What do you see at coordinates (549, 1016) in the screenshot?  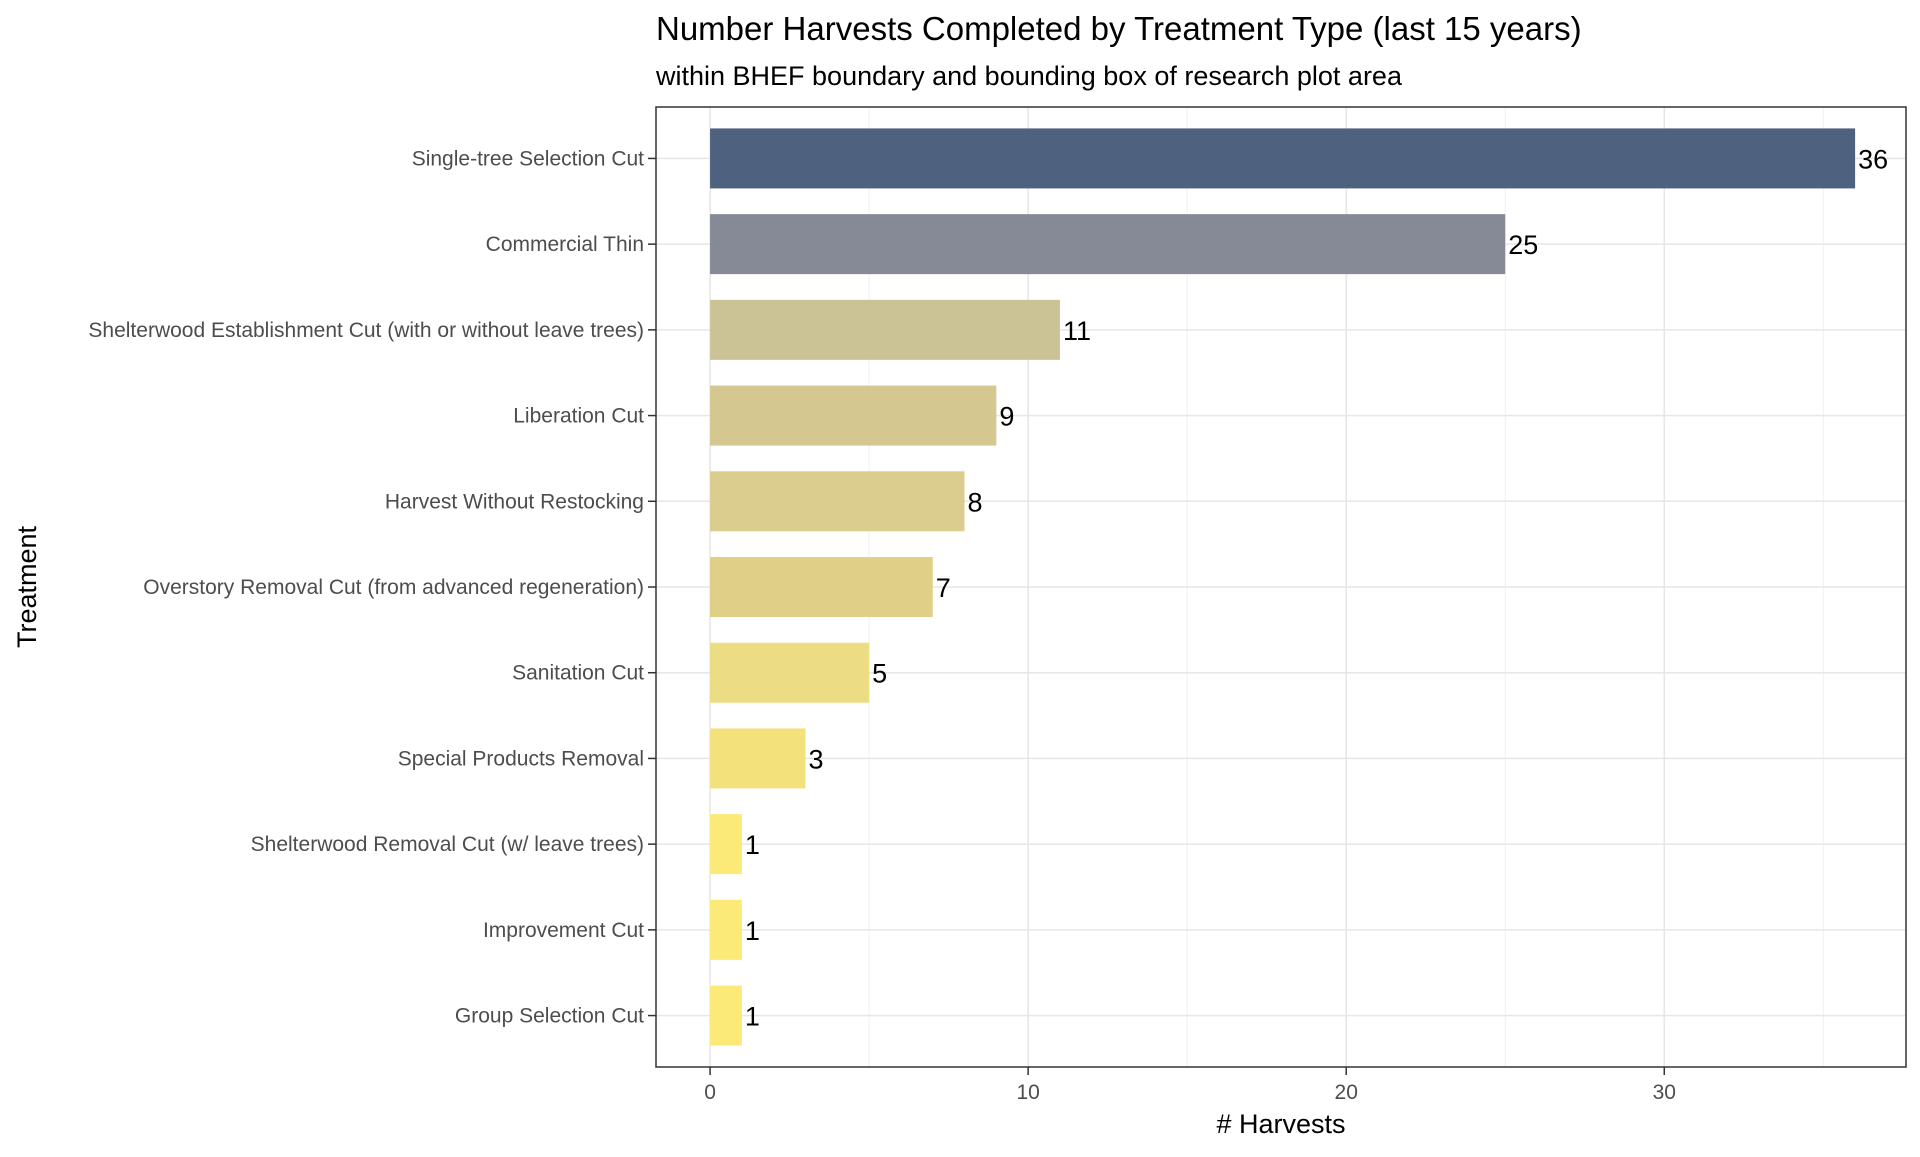 I see `y-tick-label: Group Selection Cut` at bounding box center [549, 1016].